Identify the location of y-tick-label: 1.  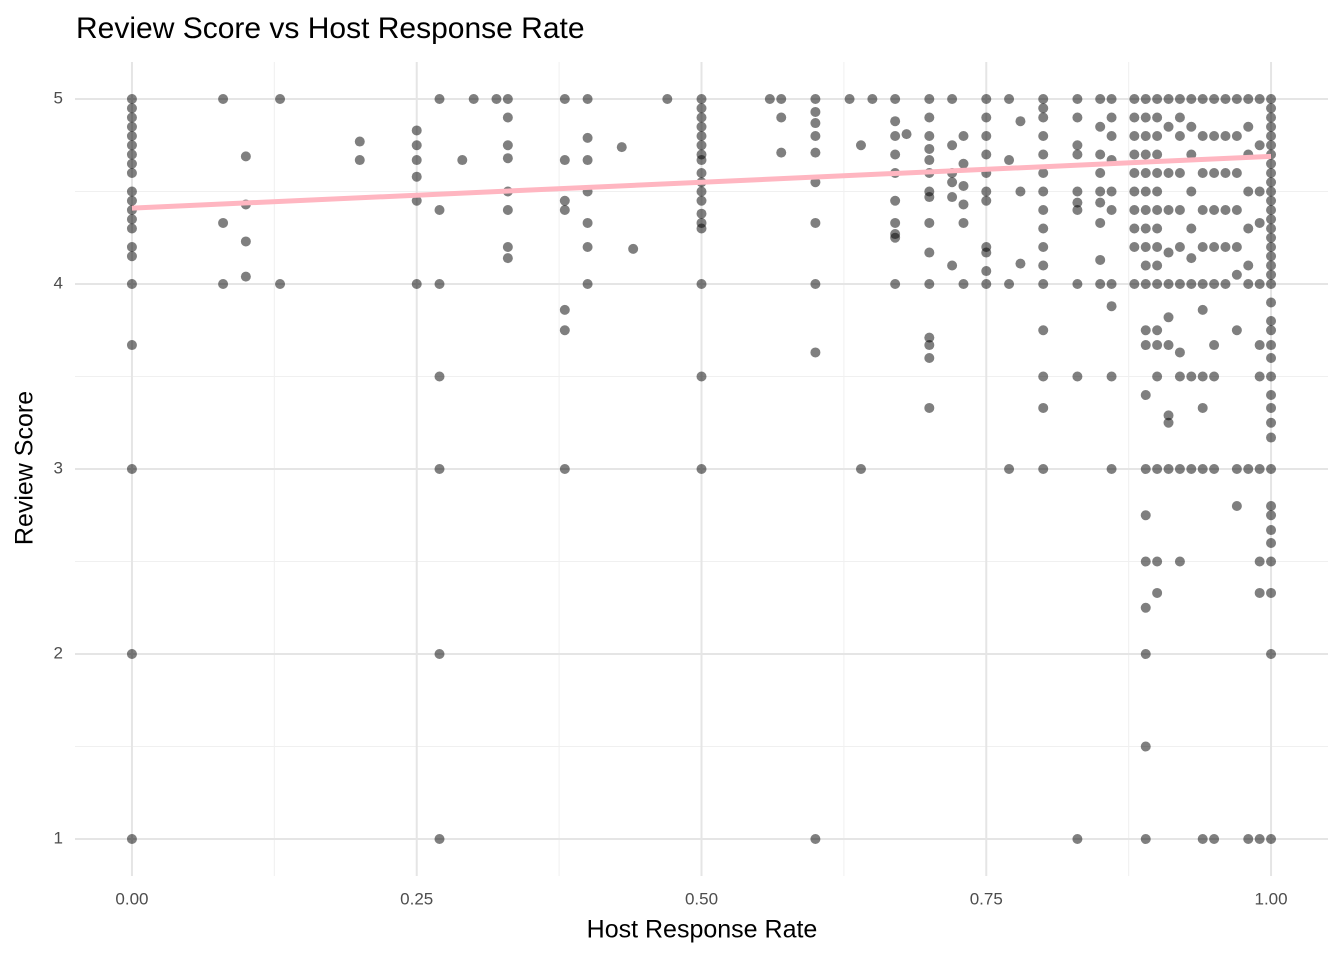
(58, 837).